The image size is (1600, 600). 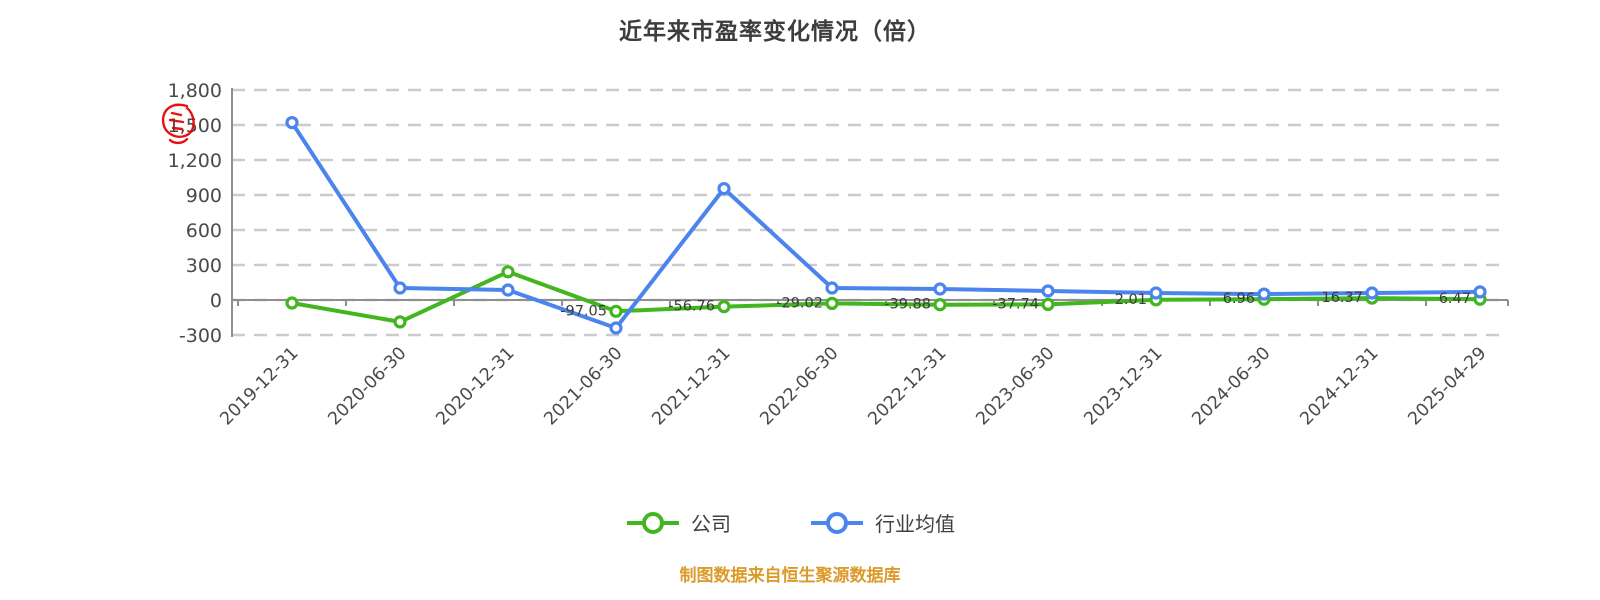 I want to click on x-axis-date-label: 2024-06-30, so click(x=1231, y=386).